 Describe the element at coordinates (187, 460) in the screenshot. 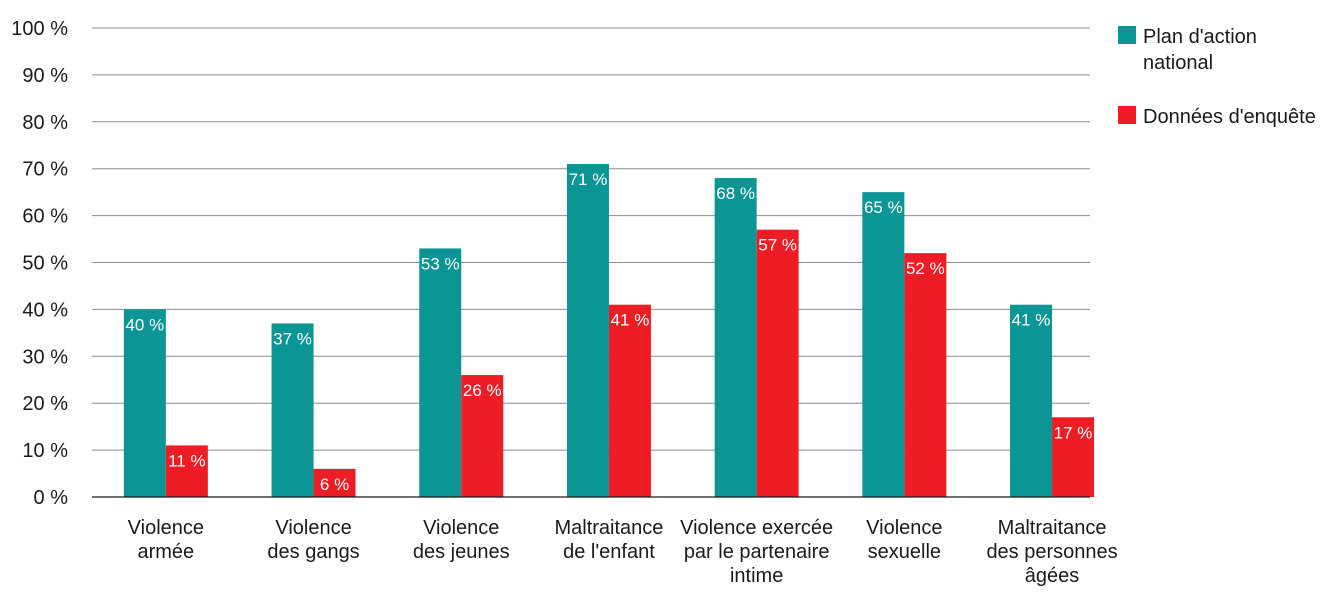

I see `bar-data-label: 11 %` at that location.